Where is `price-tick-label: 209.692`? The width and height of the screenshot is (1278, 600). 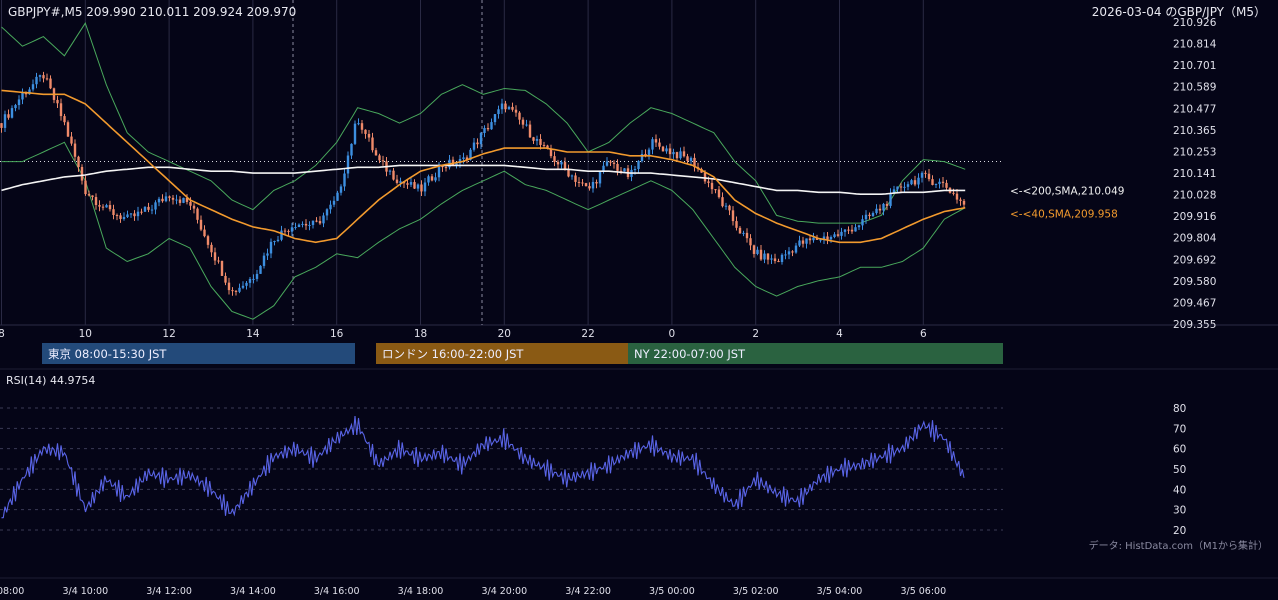
price-tick-label: 209.692 is located at coordinates (1194, 260).